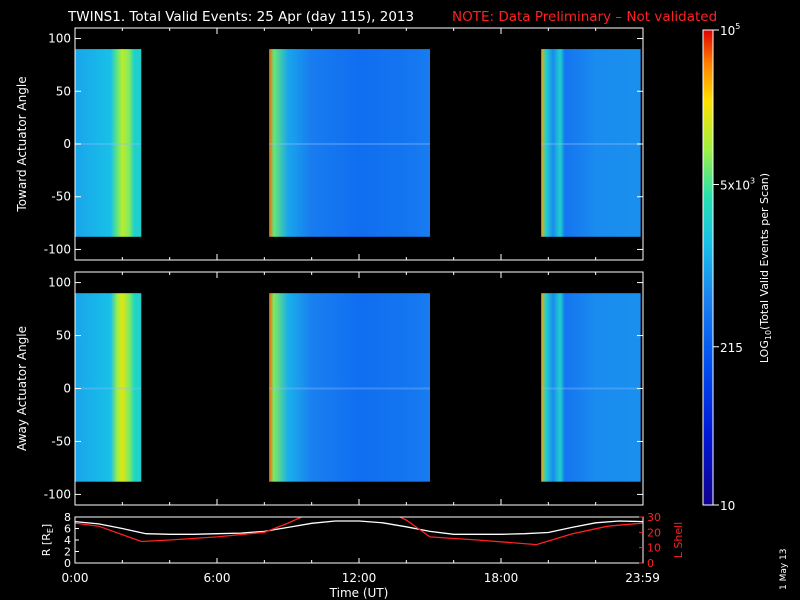 The height and width of the screenshot is (600, 800). I want to click on preliminary-note: NOTE: Data Preliminary – Not validated, so click(584, 17).